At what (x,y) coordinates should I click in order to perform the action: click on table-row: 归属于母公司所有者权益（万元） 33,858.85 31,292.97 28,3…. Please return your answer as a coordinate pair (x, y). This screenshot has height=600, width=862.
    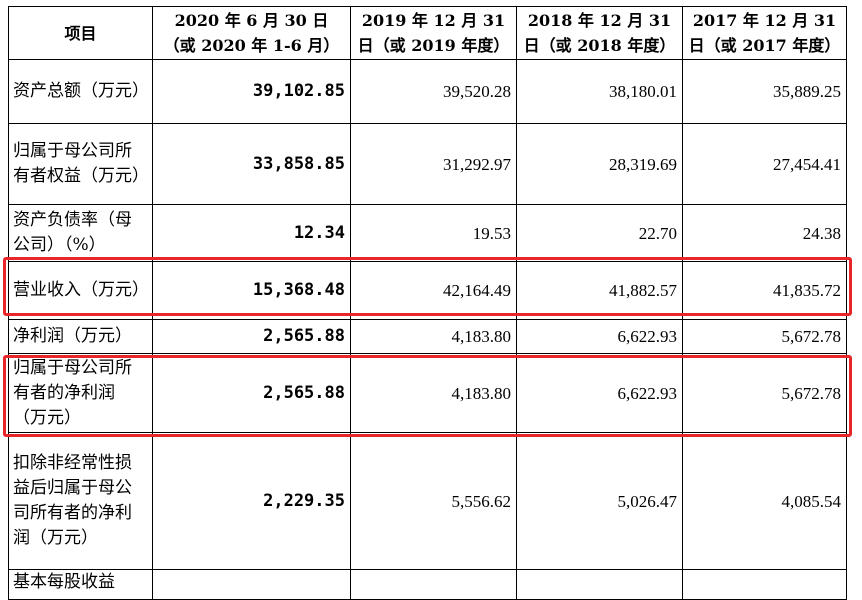
    Looking at the image, I should click on (427, 164).